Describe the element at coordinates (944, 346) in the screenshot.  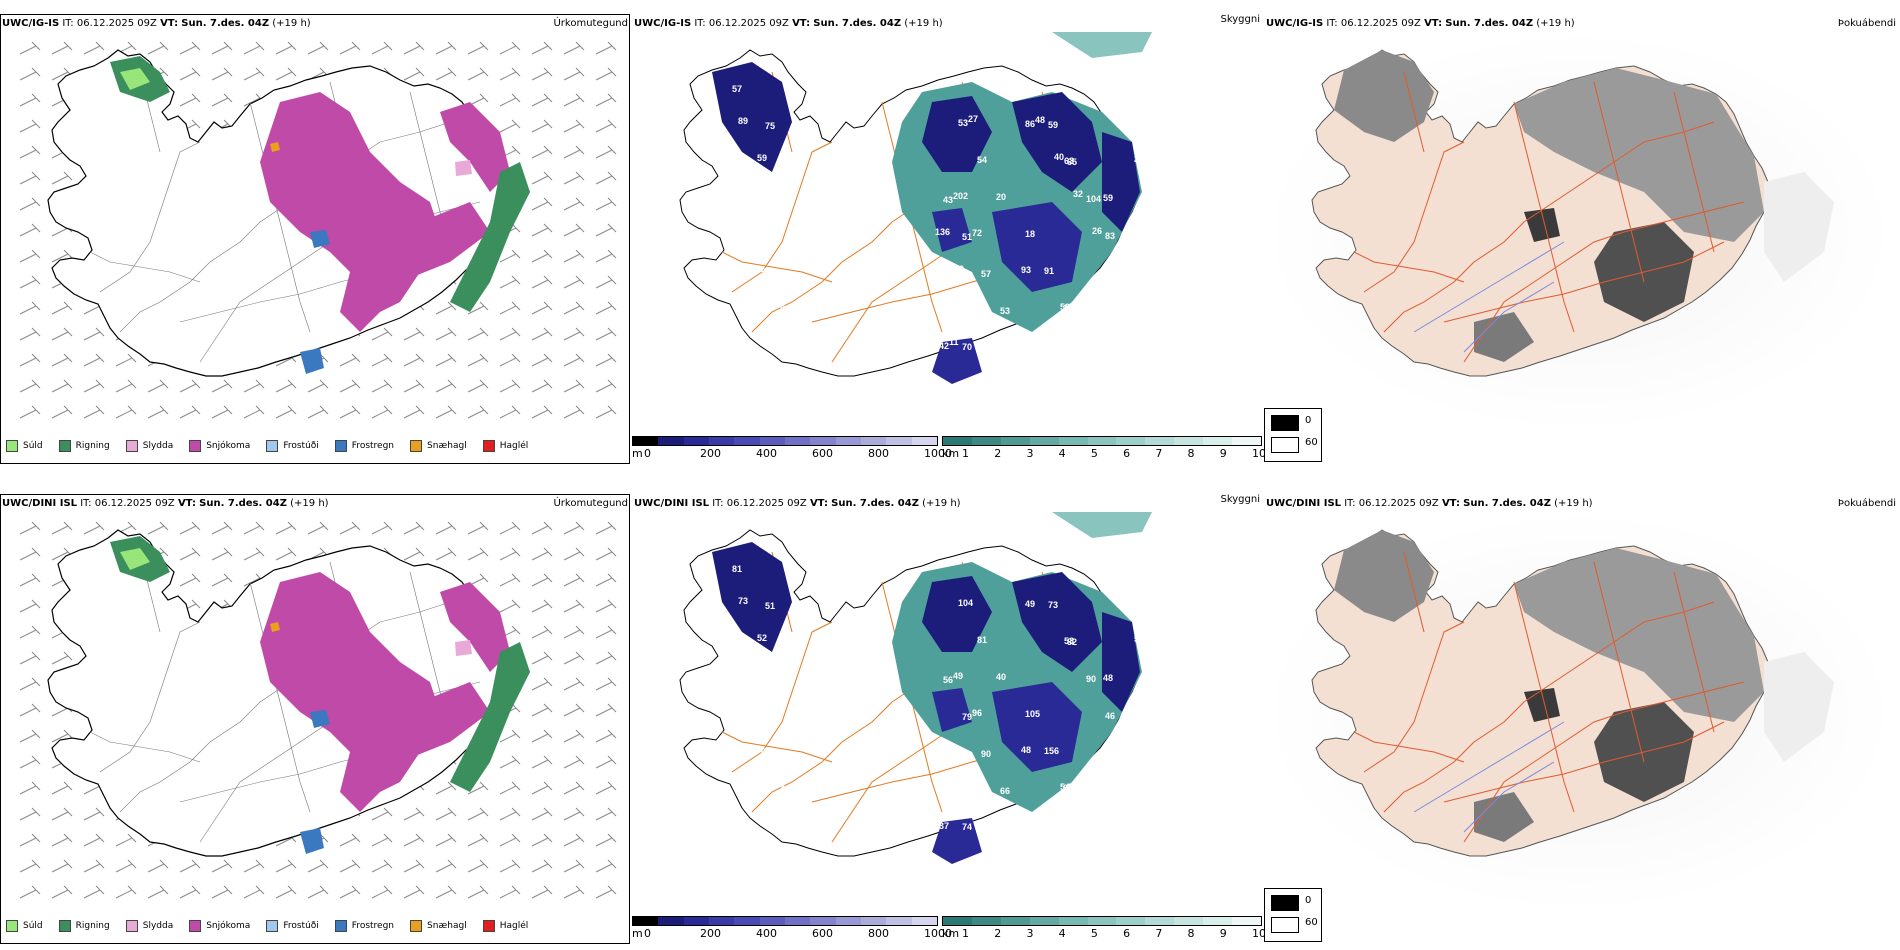
I see `cloud-base-label: 42` at that location.